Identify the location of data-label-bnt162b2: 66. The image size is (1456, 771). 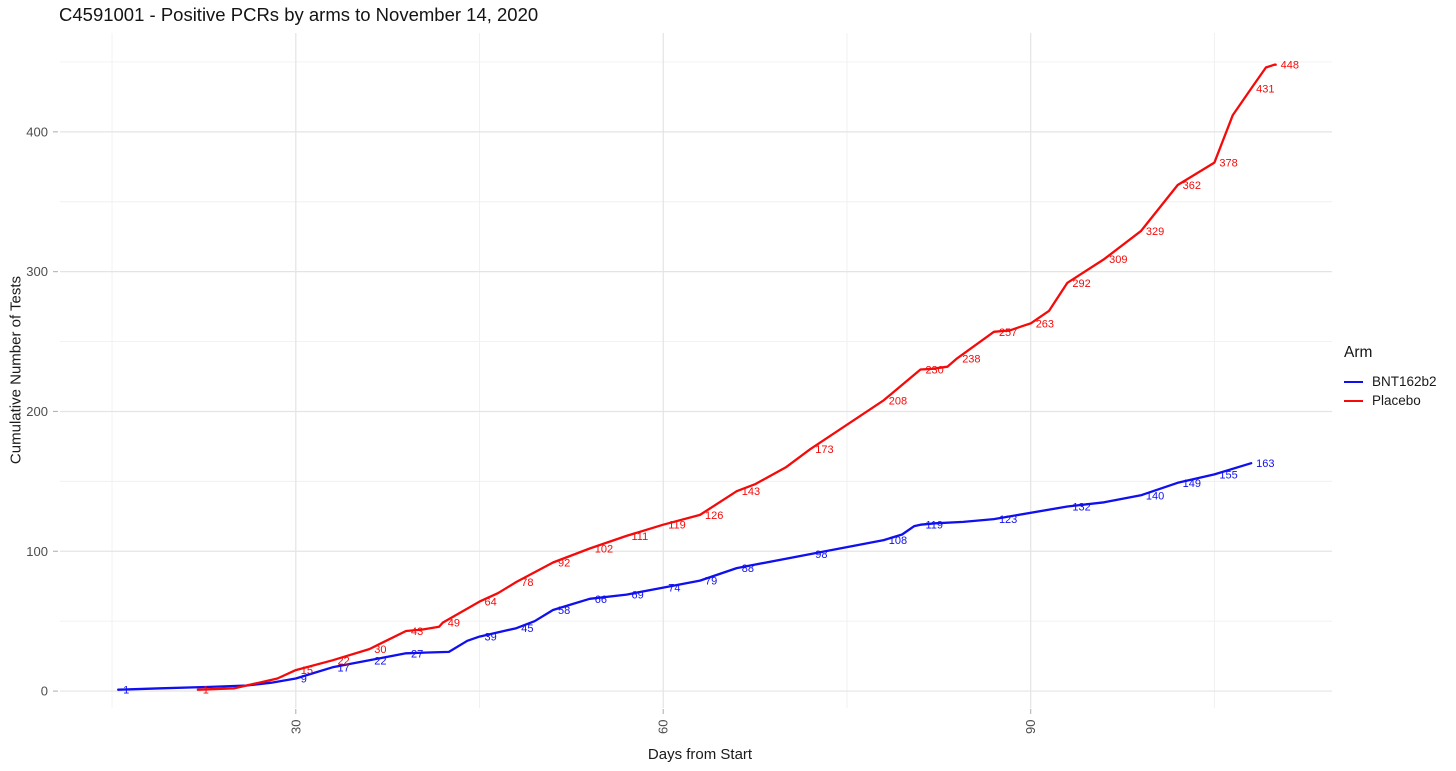
(601, 600).